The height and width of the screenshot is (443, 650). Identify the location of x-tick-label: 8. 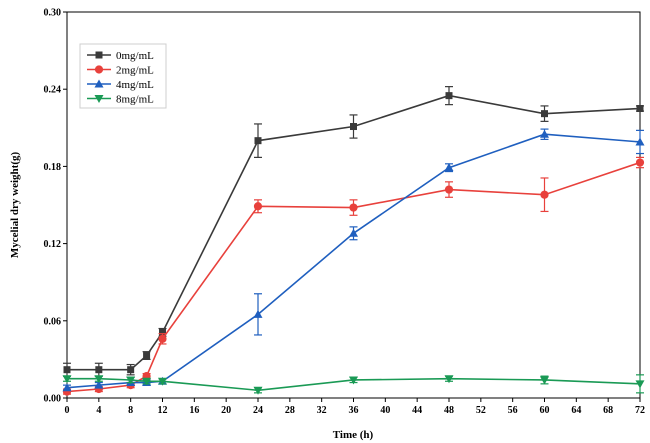
(130, 410).